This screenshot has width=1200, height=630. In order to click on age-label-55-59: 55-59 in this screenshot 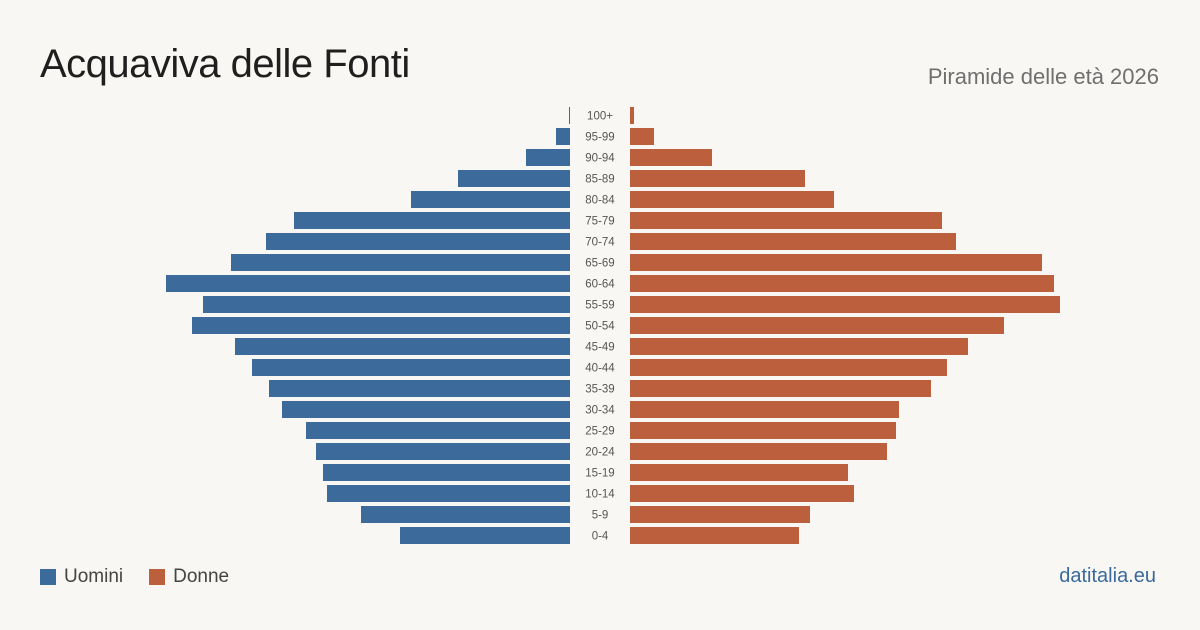, I will do `click(599, 306)`.